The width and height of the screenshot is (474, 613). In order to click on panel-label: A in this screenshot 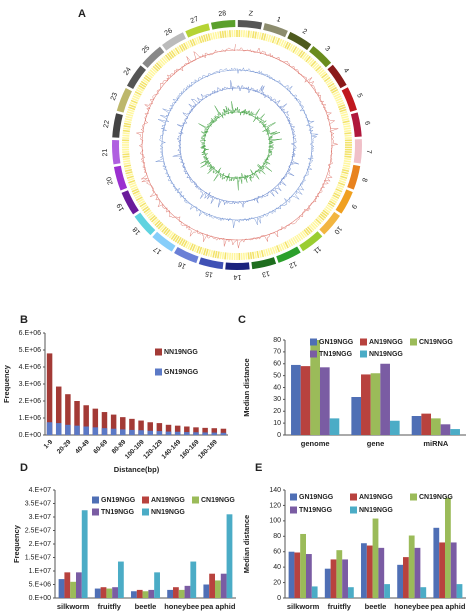, I will do `click(82, 14)`.